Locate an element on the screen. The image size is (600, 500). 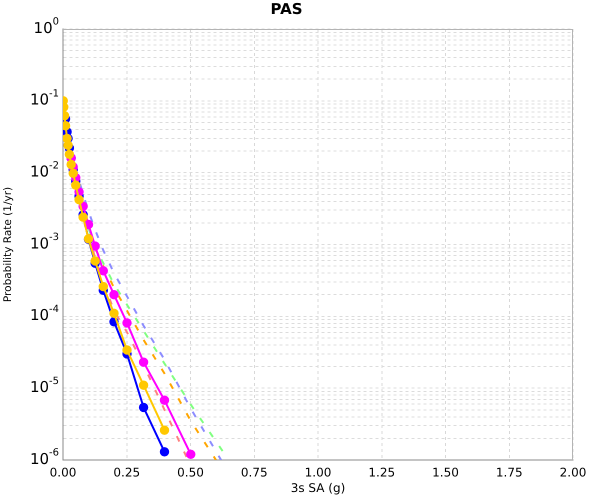
x-tick-label: 0.75 is located at coordinates (254, 472).